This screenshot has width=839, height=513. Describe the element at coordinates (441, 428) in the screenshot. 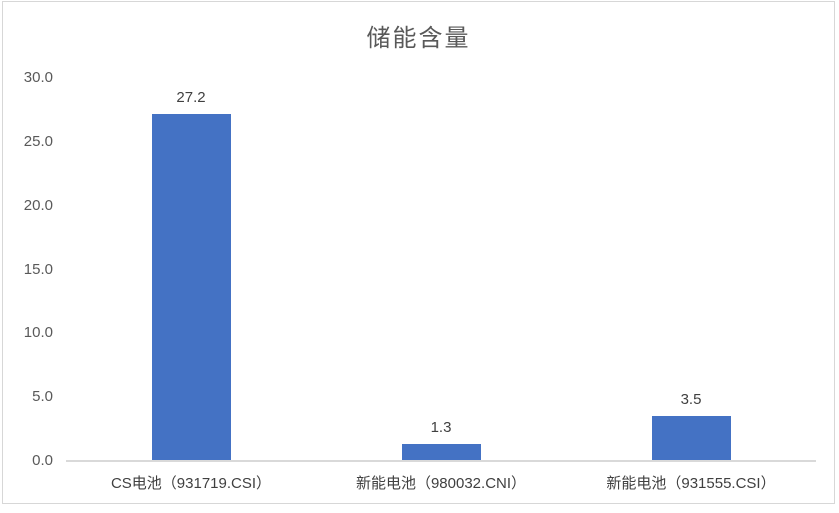

I see `bar-value-label: 1.3` at that location.